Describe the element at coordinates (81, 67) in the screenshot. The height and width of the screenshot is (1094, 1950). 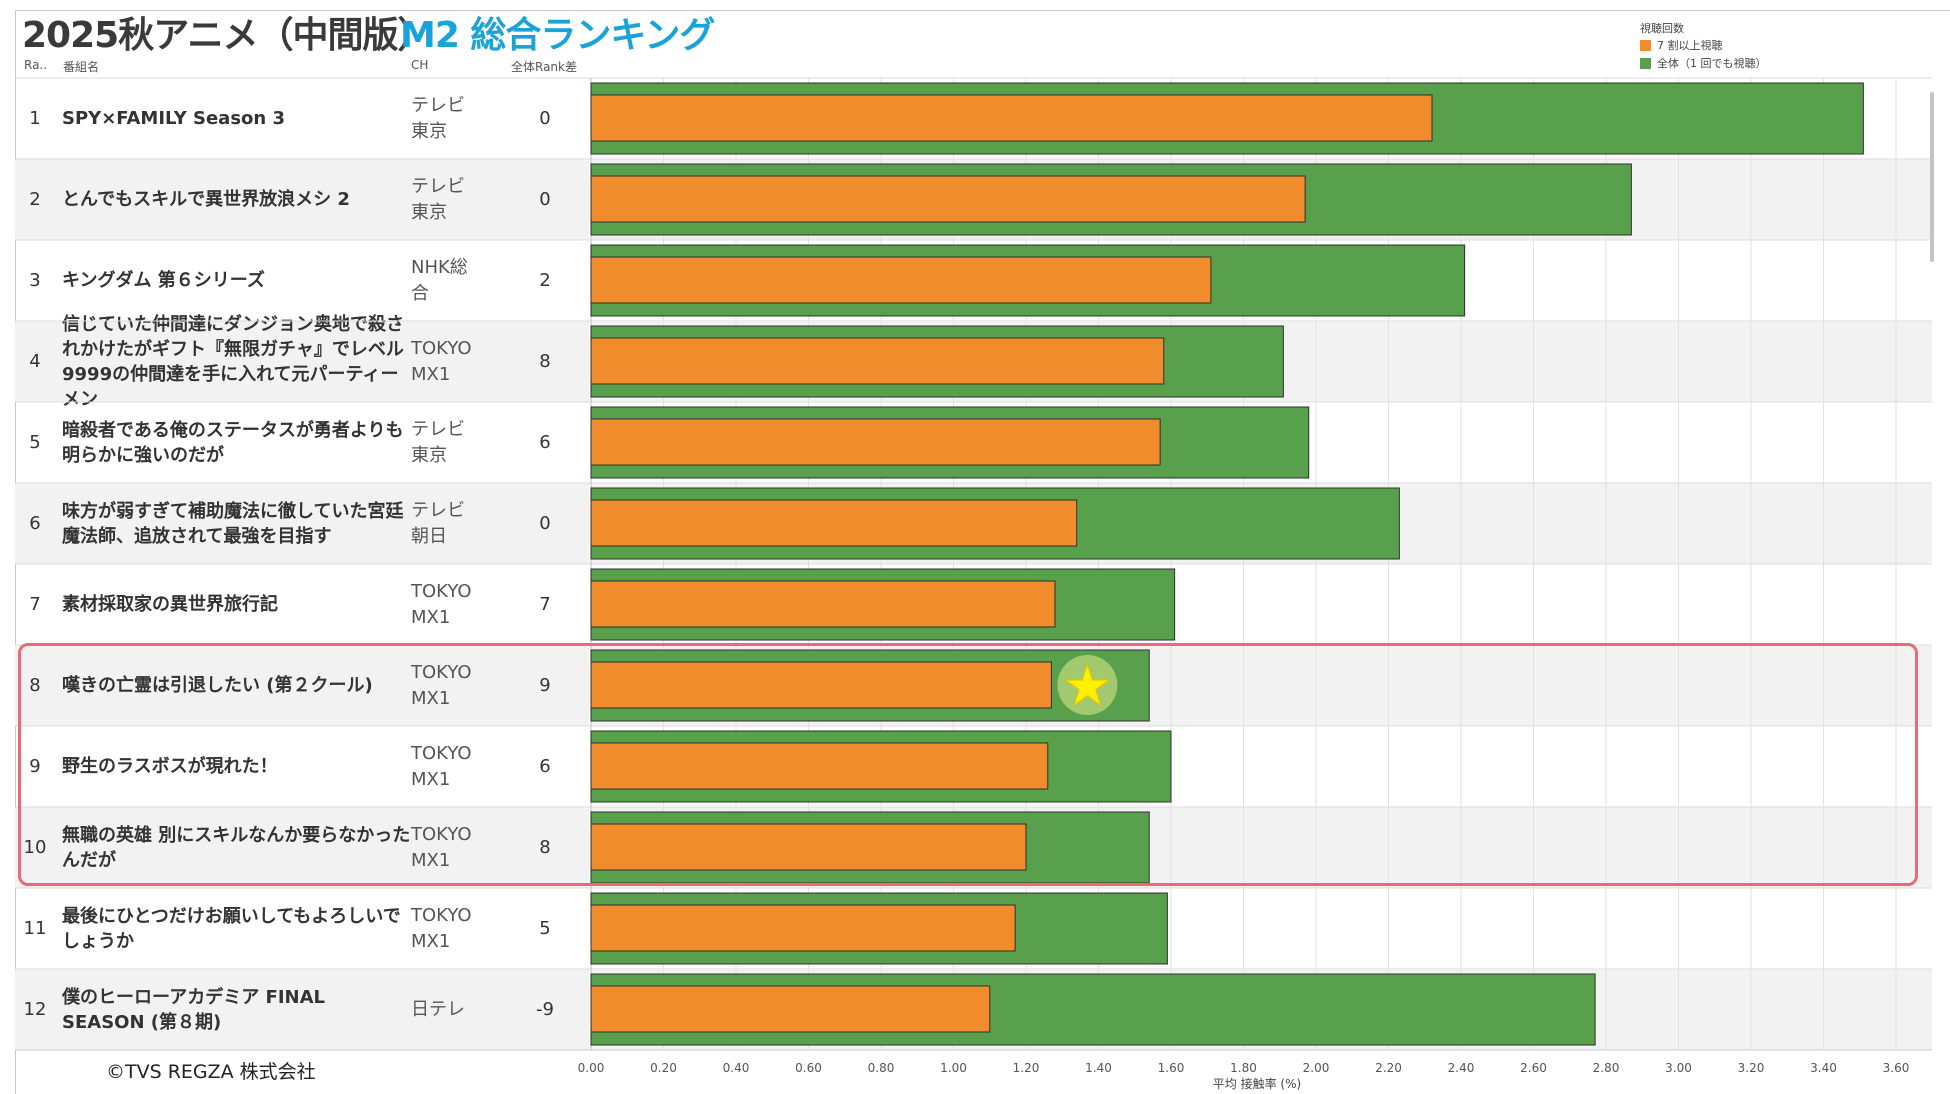
I see `column-header-name: 番組名` at that location.